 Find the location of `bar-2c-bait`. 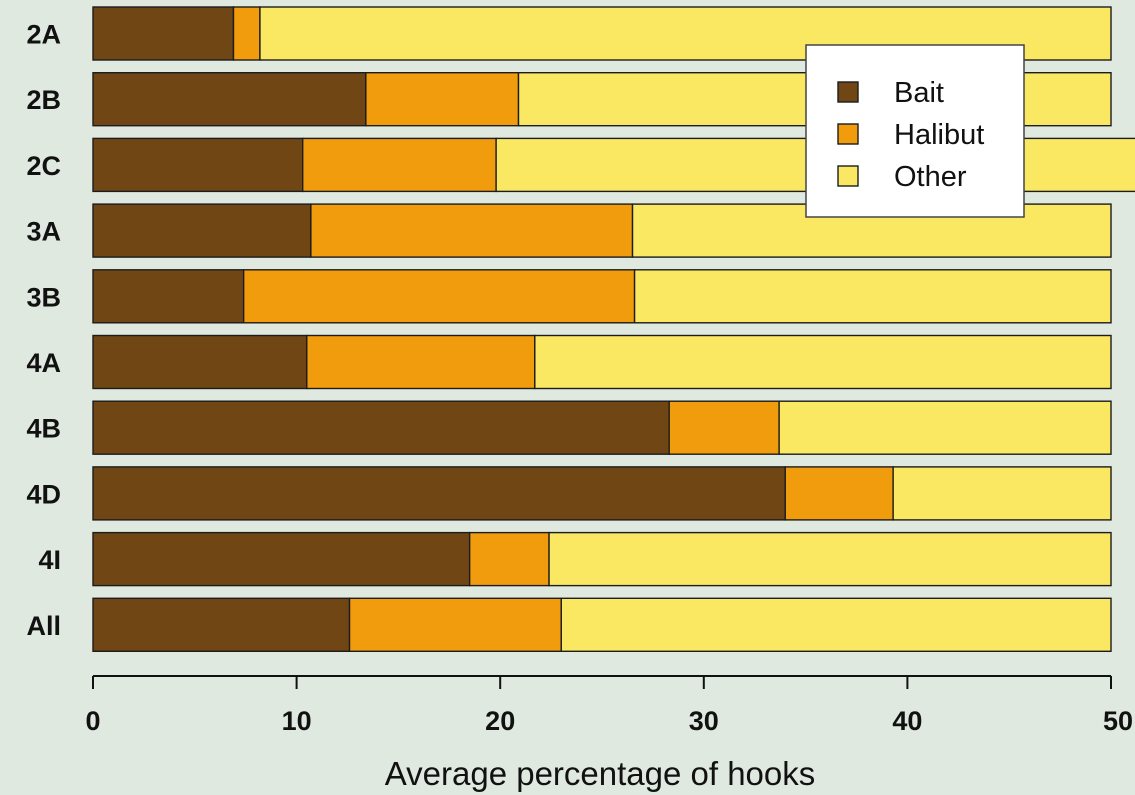

bar-2c-bait is located at coordinates (198, 165).